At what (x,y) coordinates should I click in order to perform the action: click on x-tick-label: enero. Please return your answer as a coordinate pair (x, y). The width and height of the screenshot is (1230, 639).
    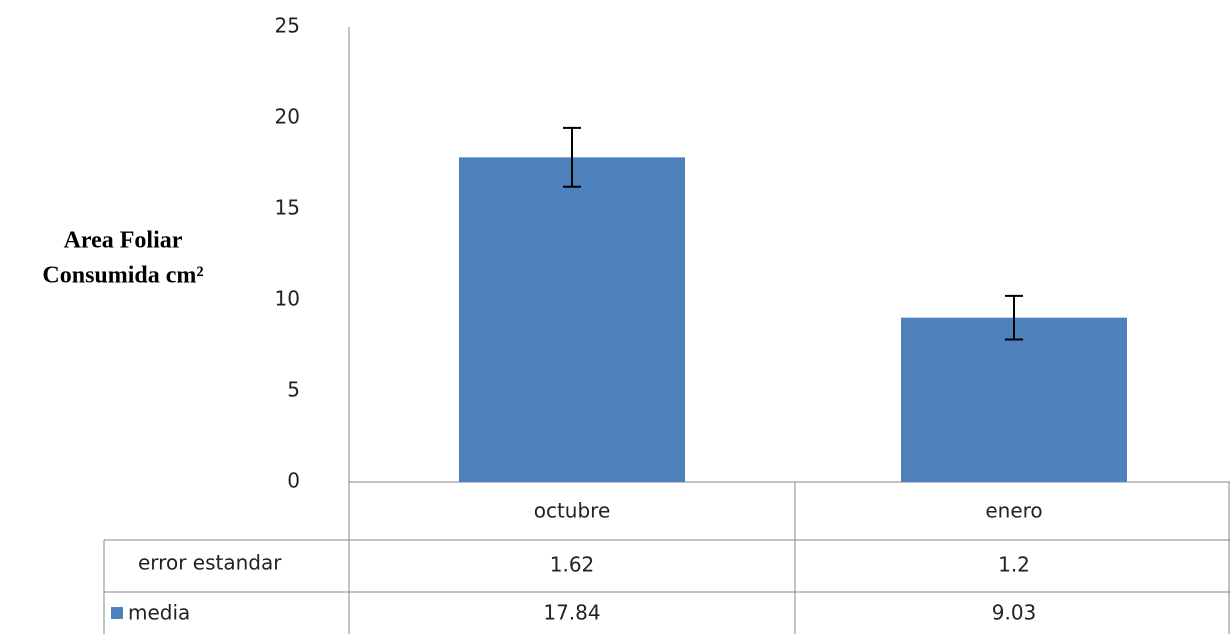
    Looking at the image, I should click on (1013, 511).